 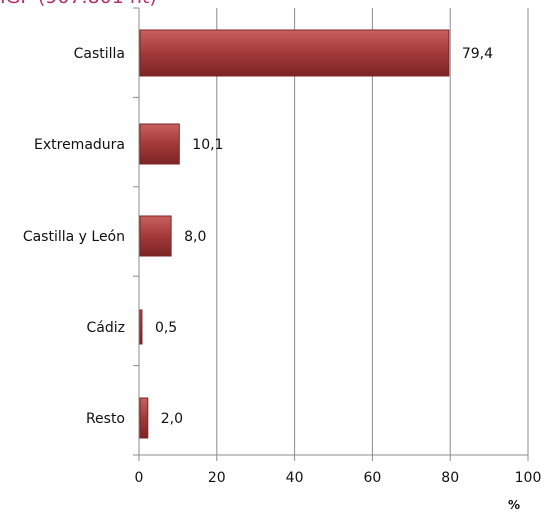 I want to click on x-tick-label: 20, so click(x=217, y=478).